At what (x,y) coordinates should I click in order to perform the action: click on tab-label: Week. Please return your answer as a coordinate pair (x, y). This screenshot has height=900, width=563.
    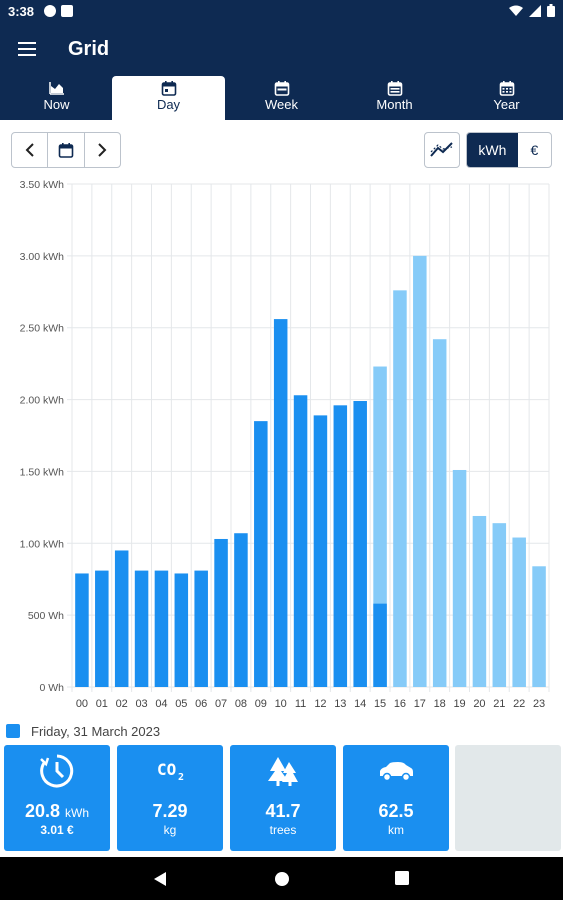
    Looking at the image, I should click on (281, 104).